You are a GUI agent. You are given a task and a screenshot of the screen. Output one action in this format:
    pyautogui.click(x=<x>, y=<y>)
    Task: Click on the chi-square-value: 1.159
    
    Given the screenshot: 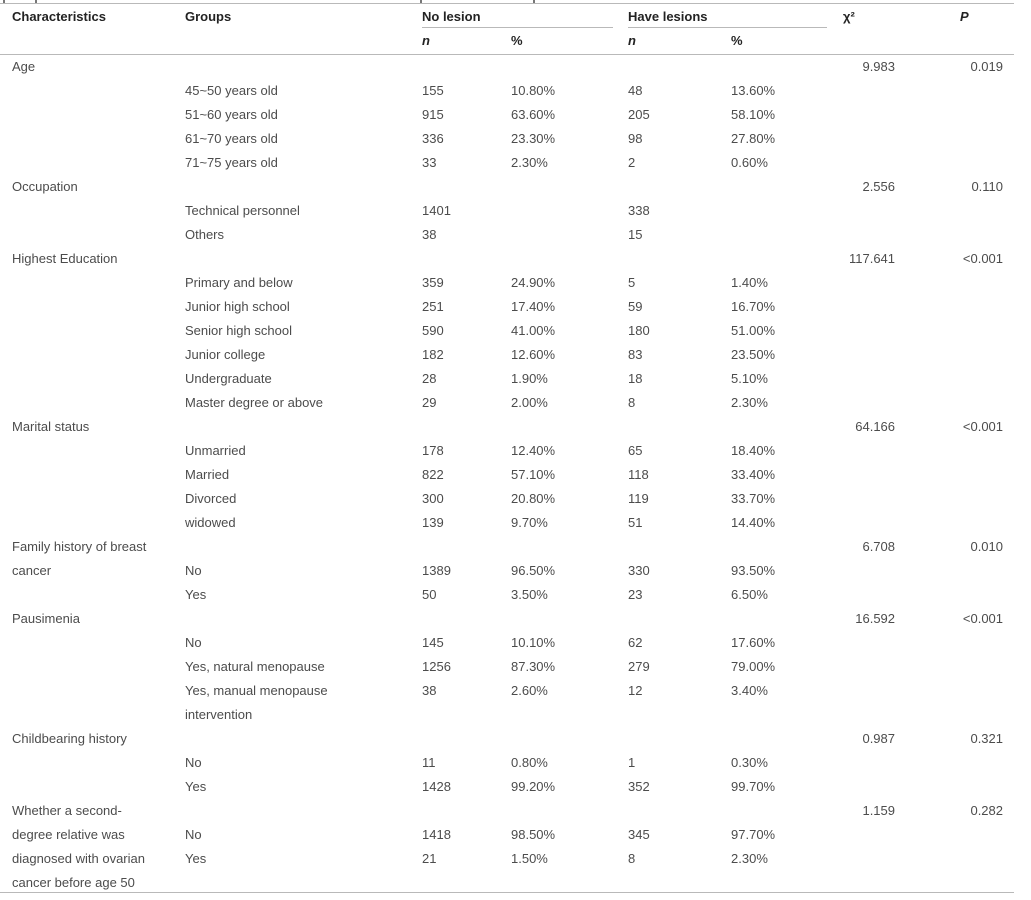 What is the action you would take?
    pyautogui.click(x=879, y=810)
    